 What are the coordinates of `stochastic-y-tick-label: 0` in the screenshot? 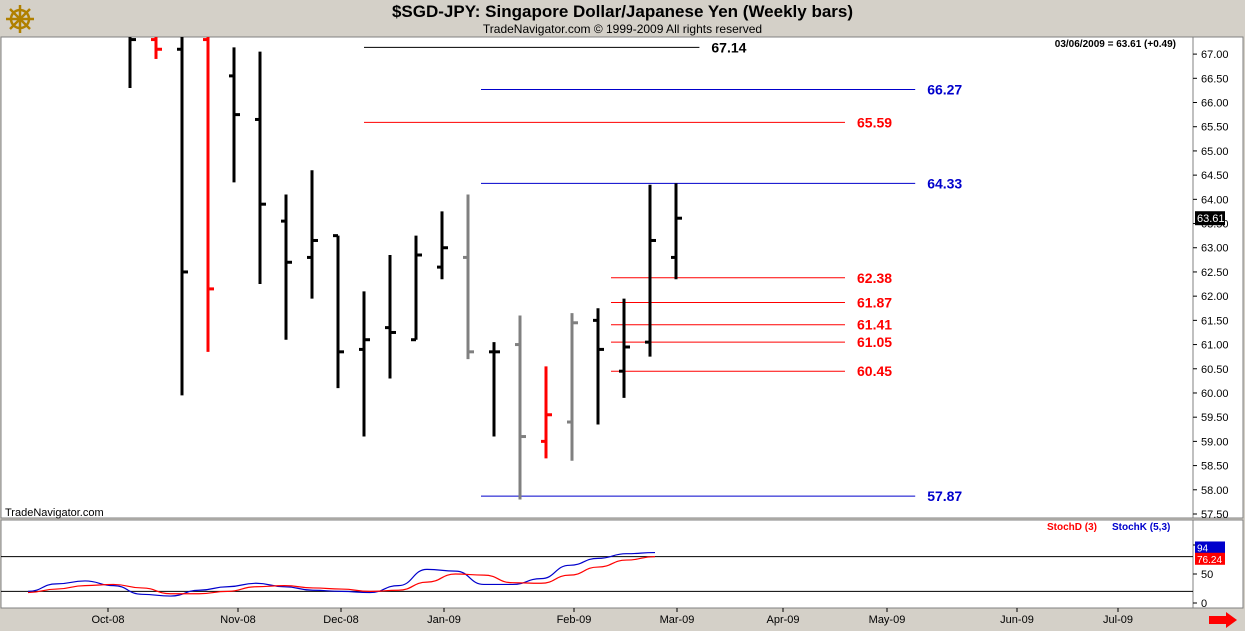 It's located at (1204, 604).